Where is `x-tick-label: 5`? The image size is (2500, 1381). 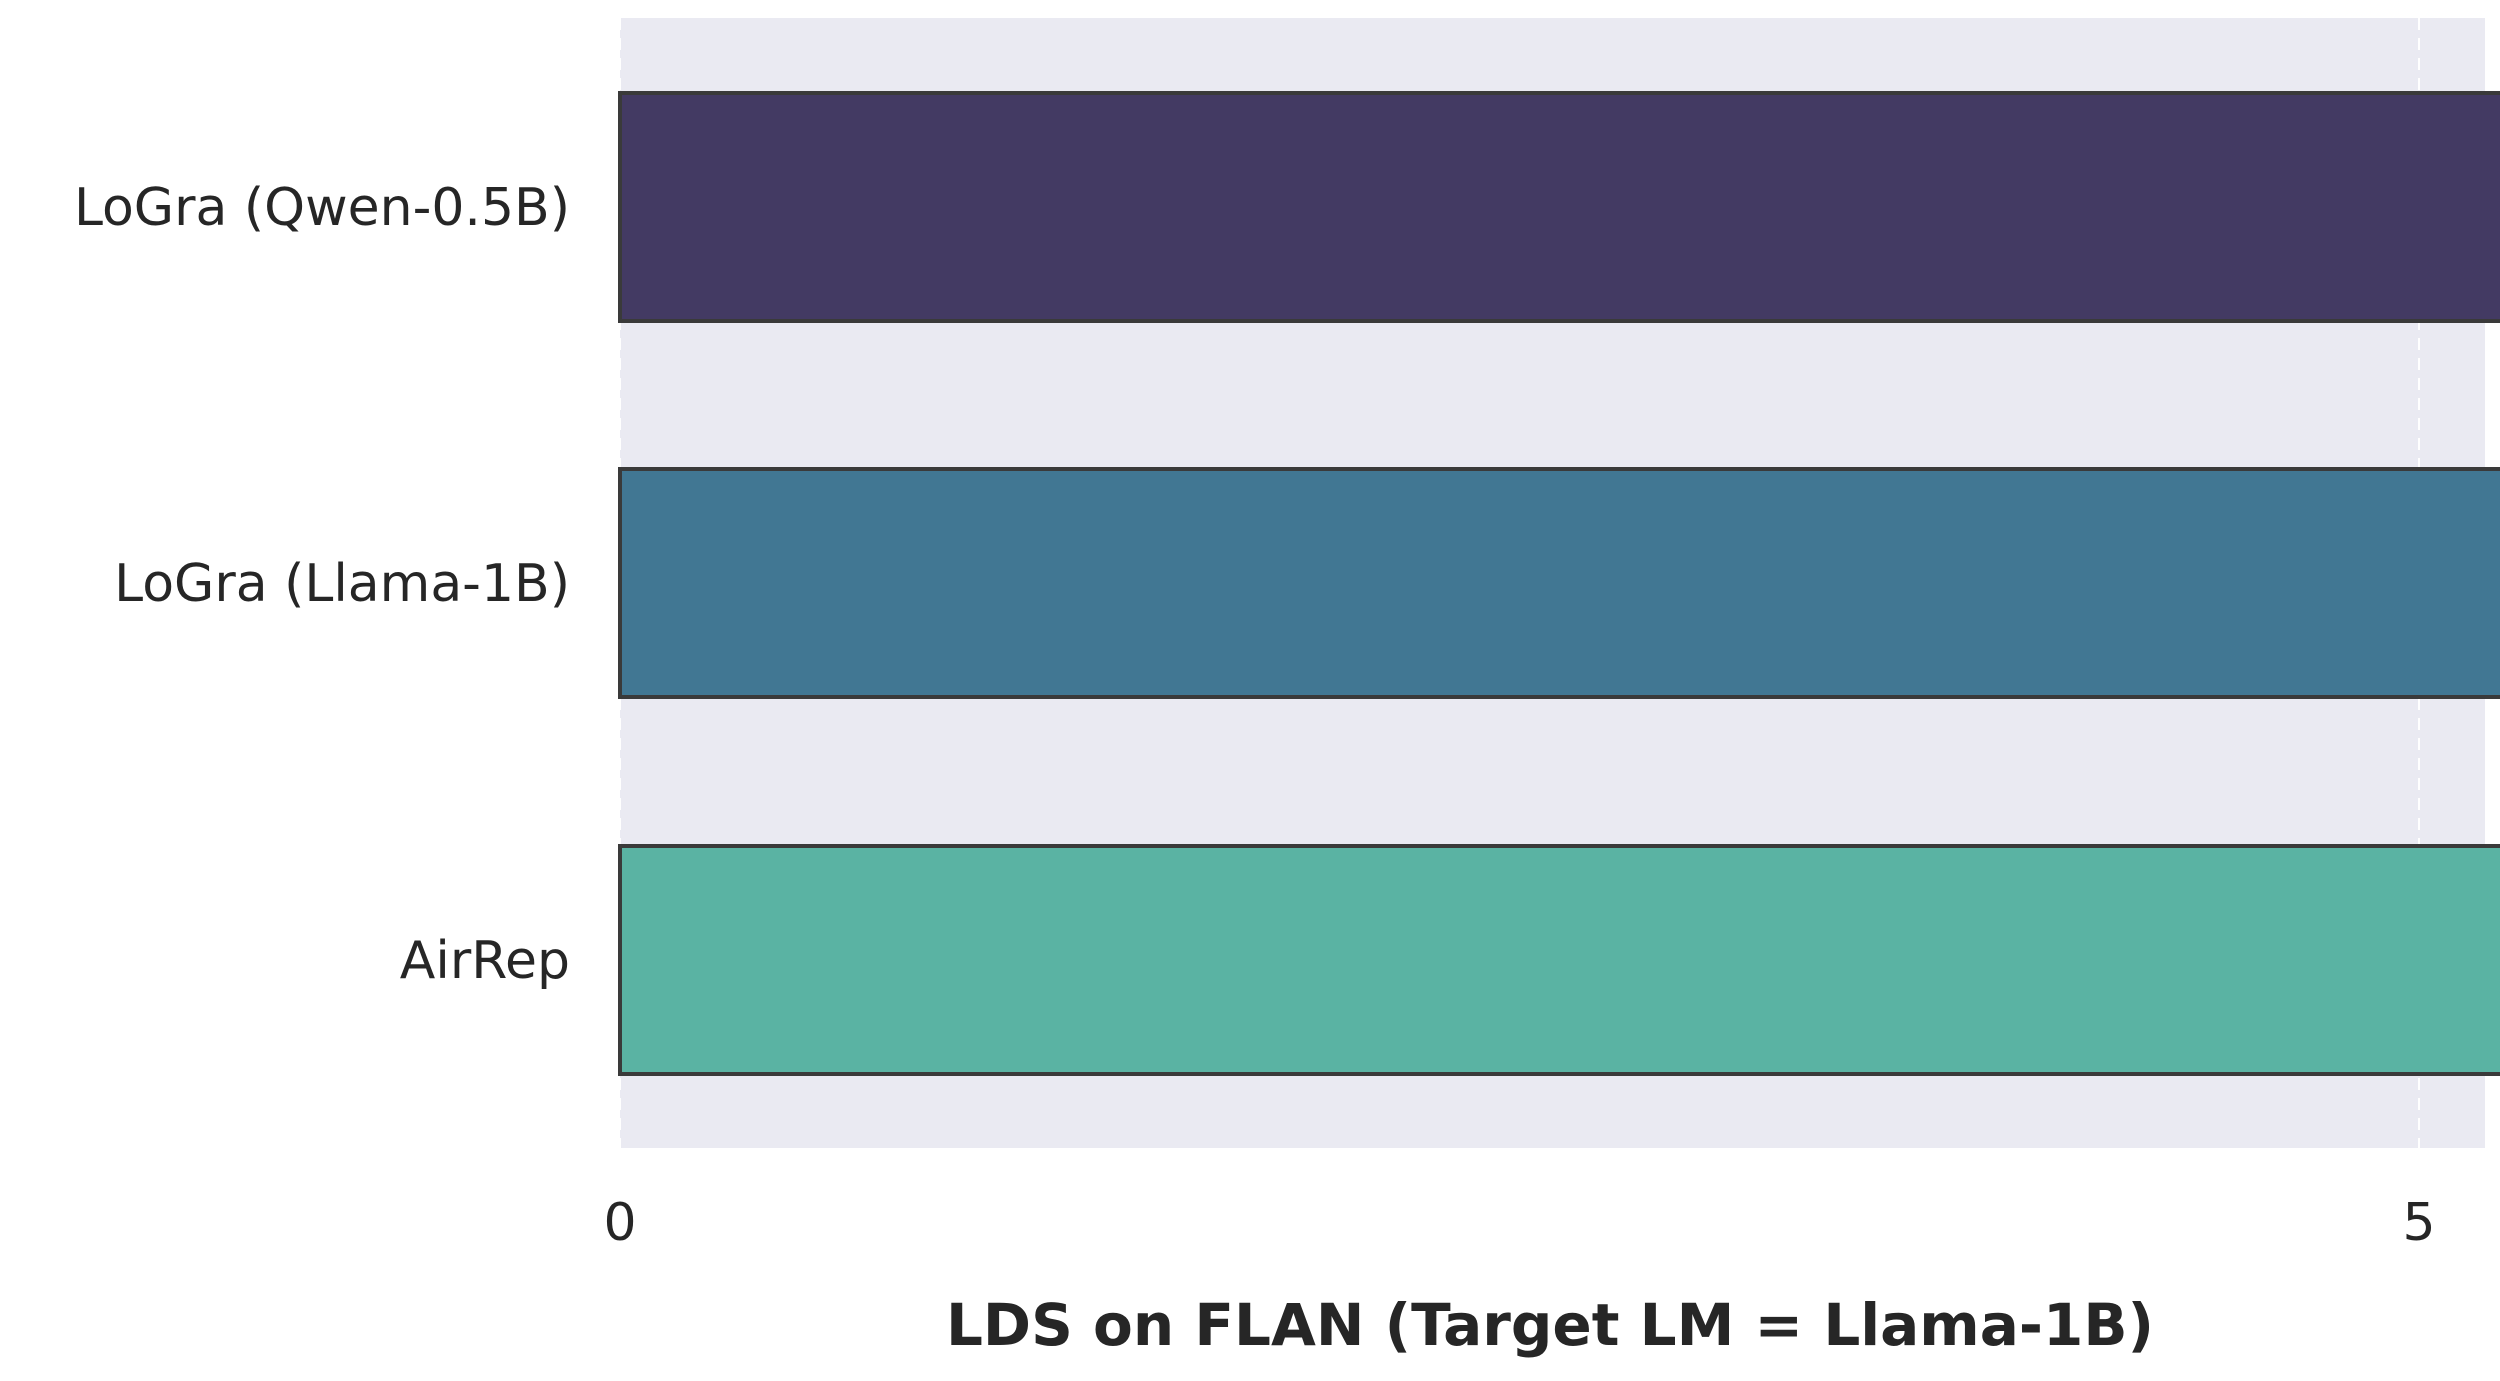
x-tick-label: 5 is located at coordinates (2418, 1223).